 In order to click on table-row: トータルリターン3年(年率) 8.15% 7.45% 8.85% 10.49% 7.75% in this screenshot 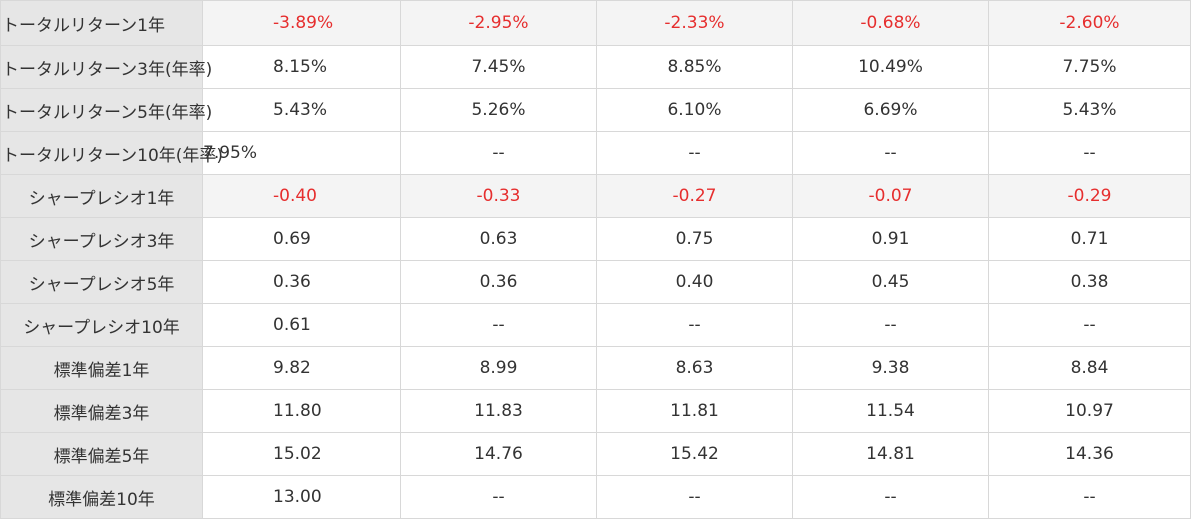, I will do `click(595, 67)`.